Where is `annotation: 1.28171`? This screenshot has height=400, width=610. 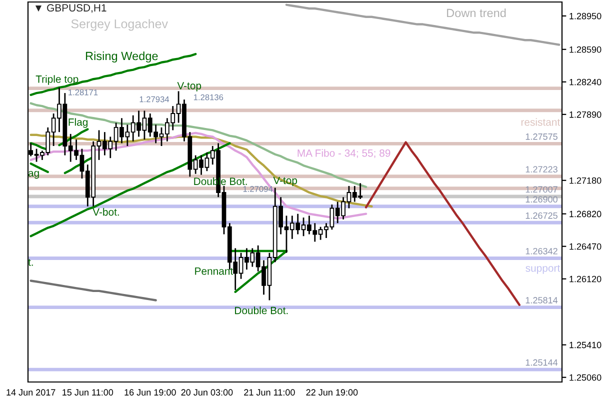 annotation: 1.28171 is located at coordinates (83, 92).